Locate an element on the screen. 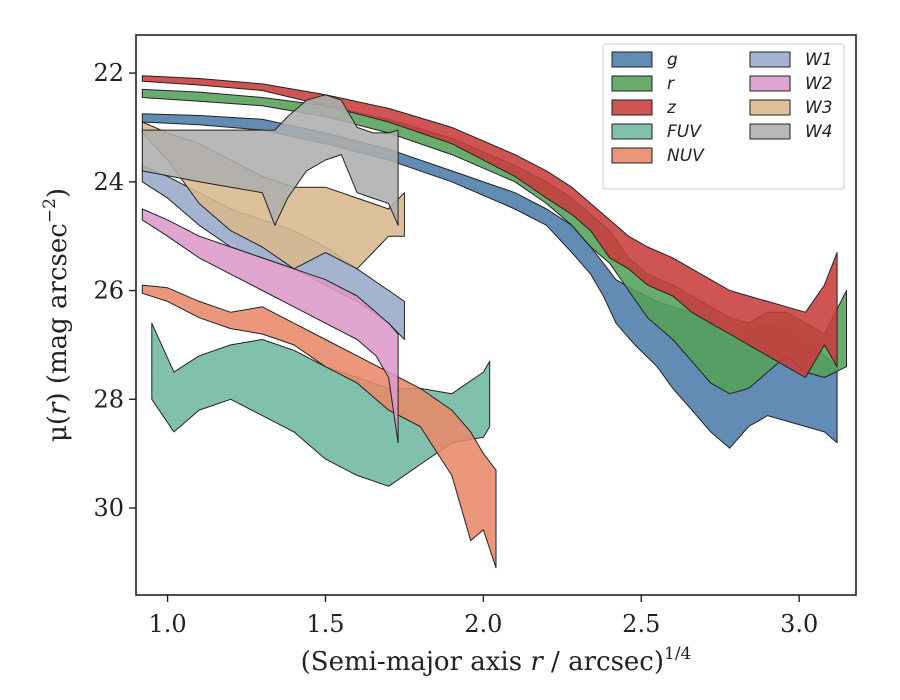 This screenshot has width=900, height=700. legend: grz FUV NUV W1 W2 W3 W4 is located at coordinates (723, 116).